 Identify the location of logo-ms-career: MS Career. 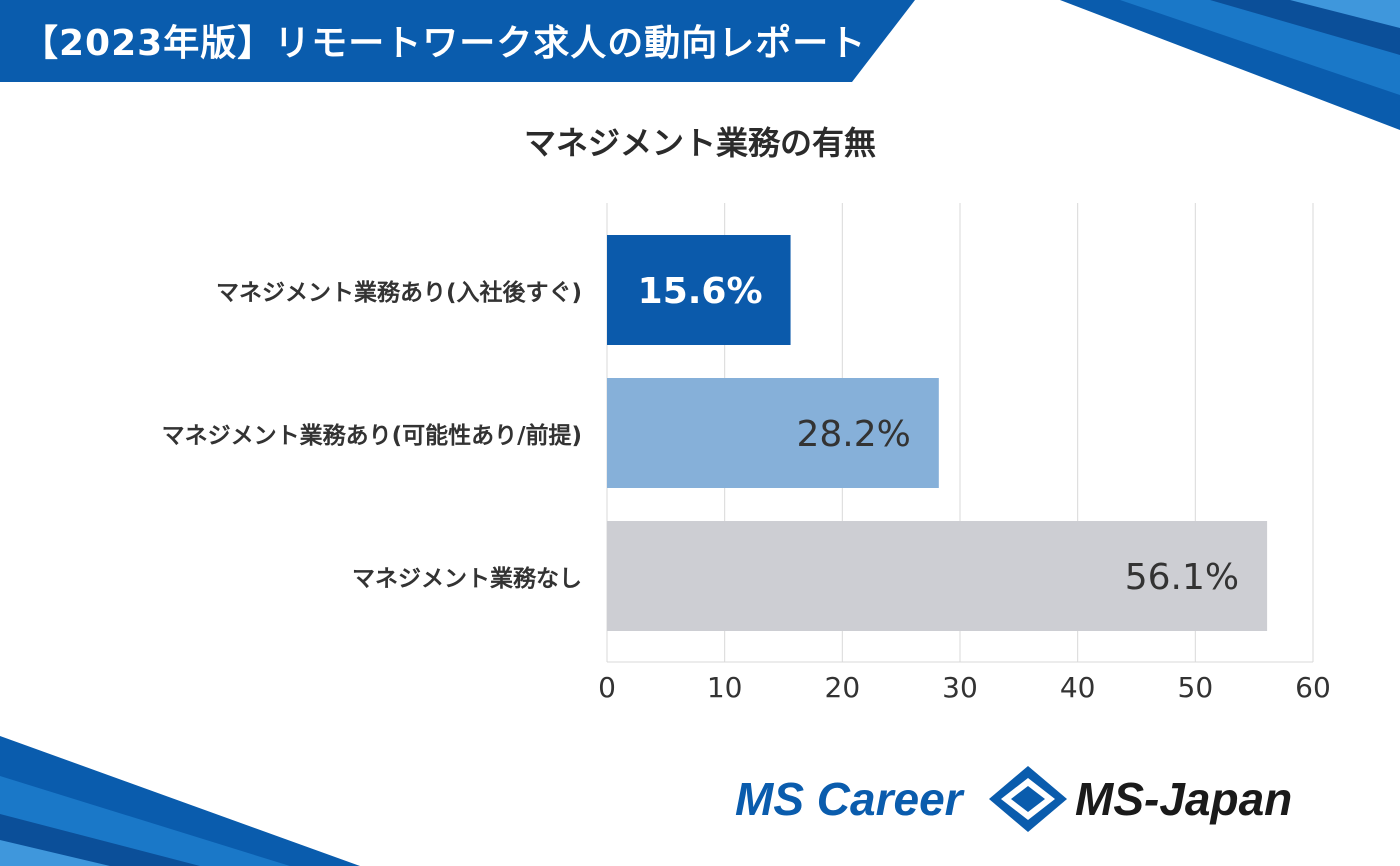
(849, 799).